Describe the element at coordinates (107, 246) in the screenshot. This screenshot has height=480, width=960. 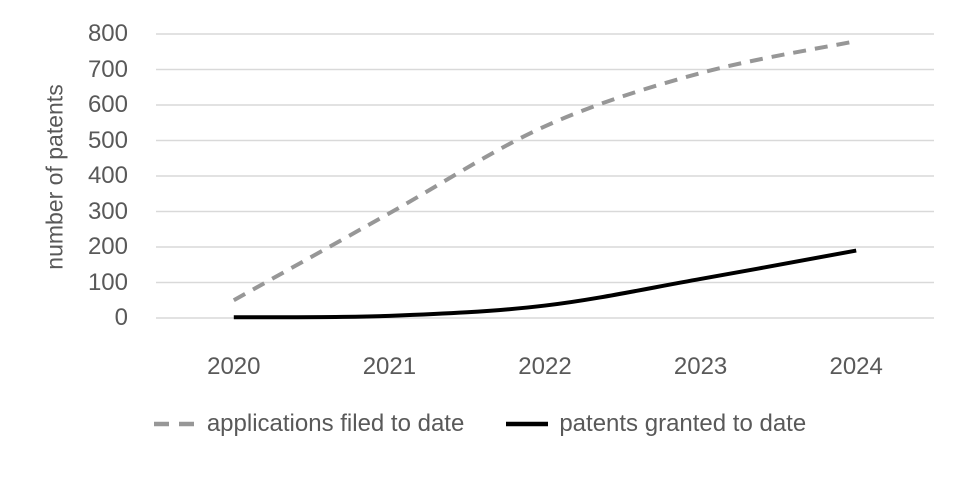
I see `y-tick-label: 200` at that location.